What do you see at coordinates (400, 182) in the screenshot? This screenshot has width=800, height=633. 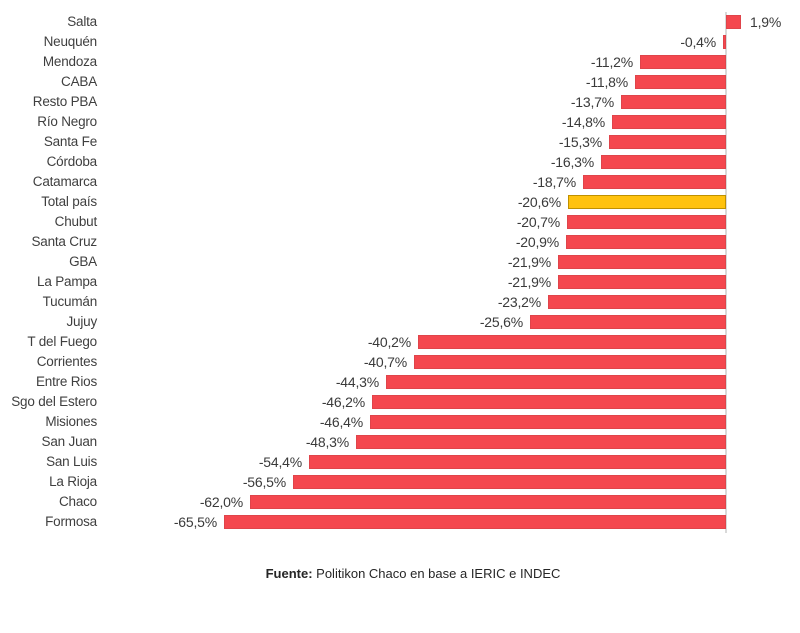 I see `chart-row: Catamarca -18,7%` at bounding box center [400, 182].